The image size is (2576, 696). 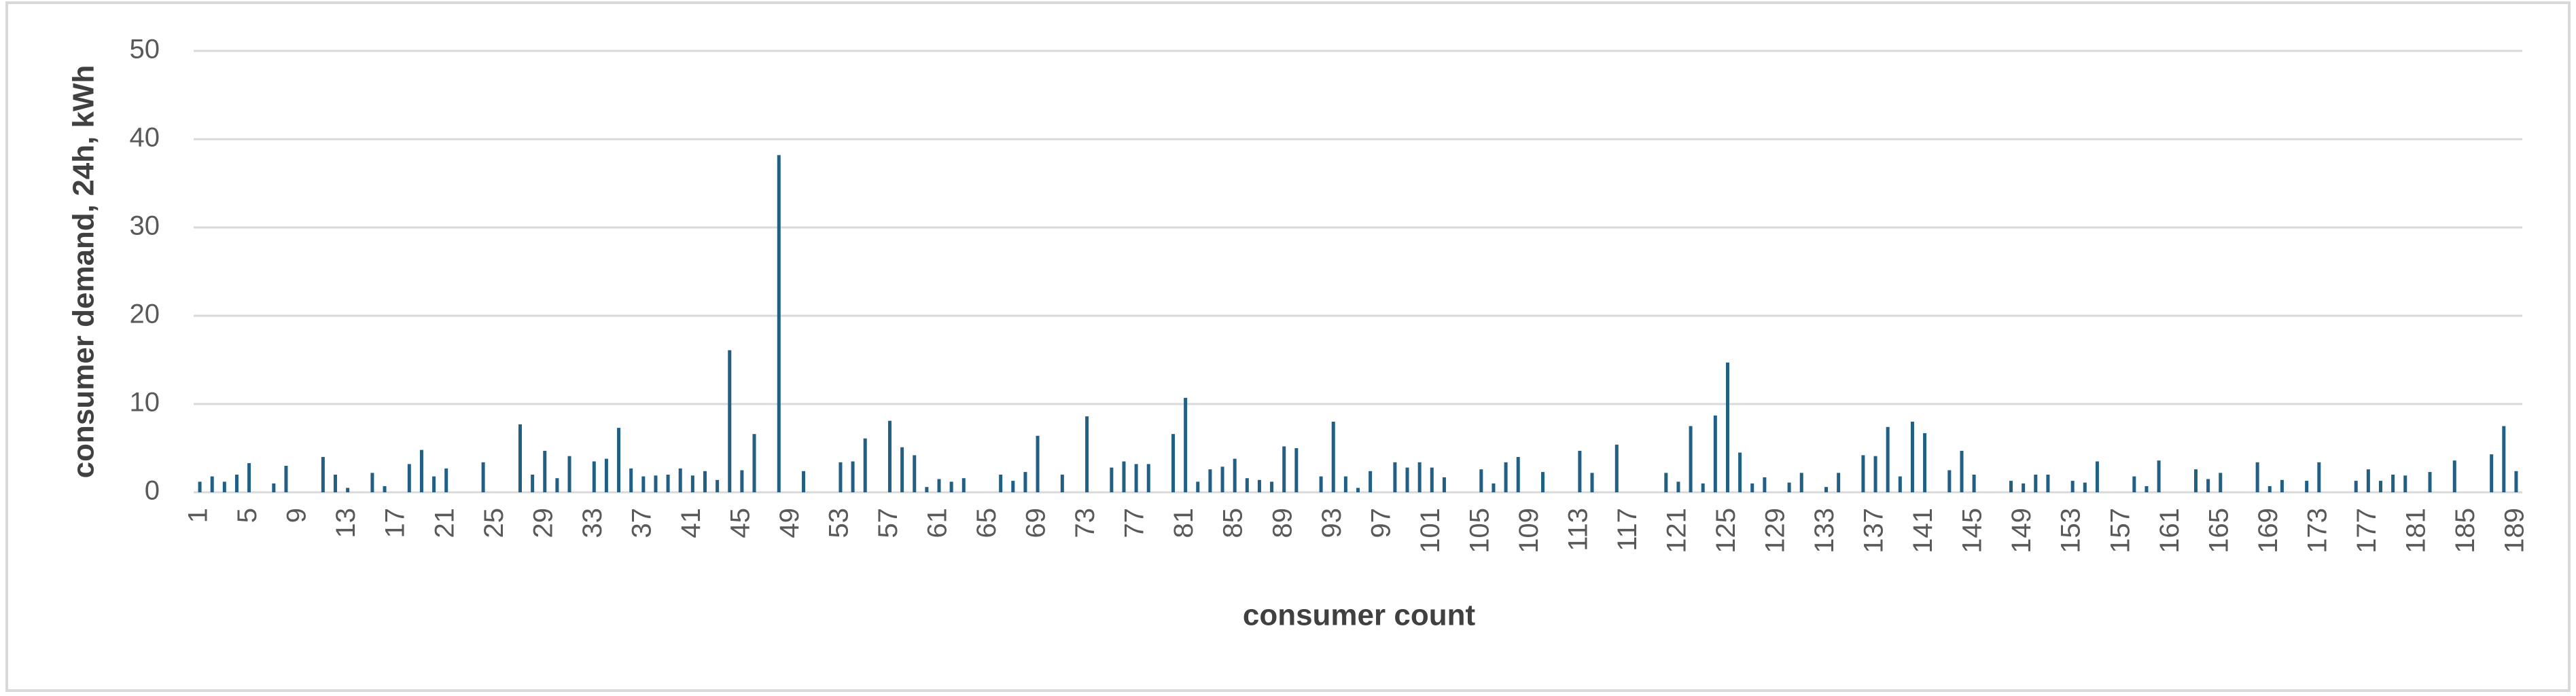 What do you see at coordinates (145, 314) in the screenshot?
I see `y-tick-label: 20` at bounding box center [145, 314].